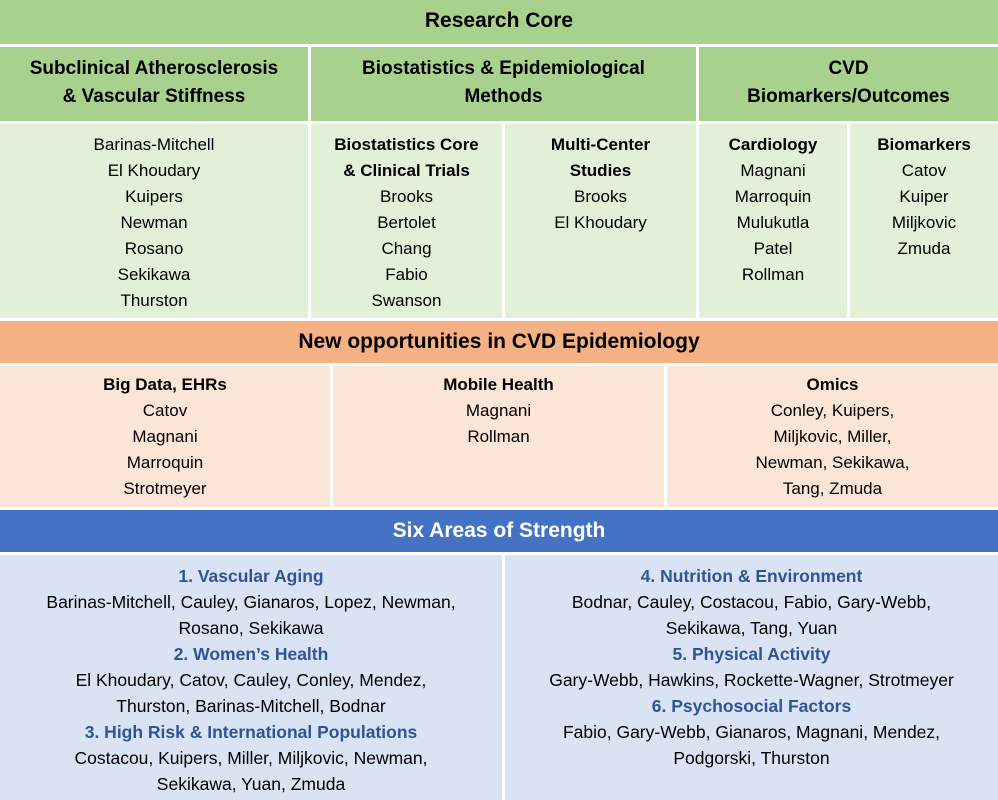 The image size is (998, 800). Describe the element at coordinates (154, 68) in the screenshot. I see `column-header-line: Subclinical Atherosclerosis` at that location.